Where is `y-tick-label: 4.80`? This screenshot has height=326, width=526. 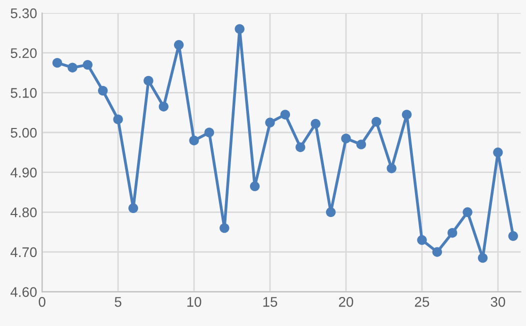
y-tick-label: 4.80 is located at coordinates (23, 212).